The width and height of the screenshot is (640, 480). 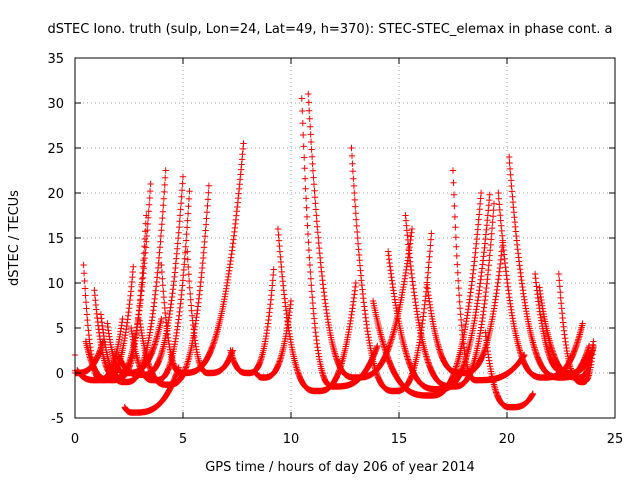 I want to click on y-tick-label: 35, so click(x=55, y=59).